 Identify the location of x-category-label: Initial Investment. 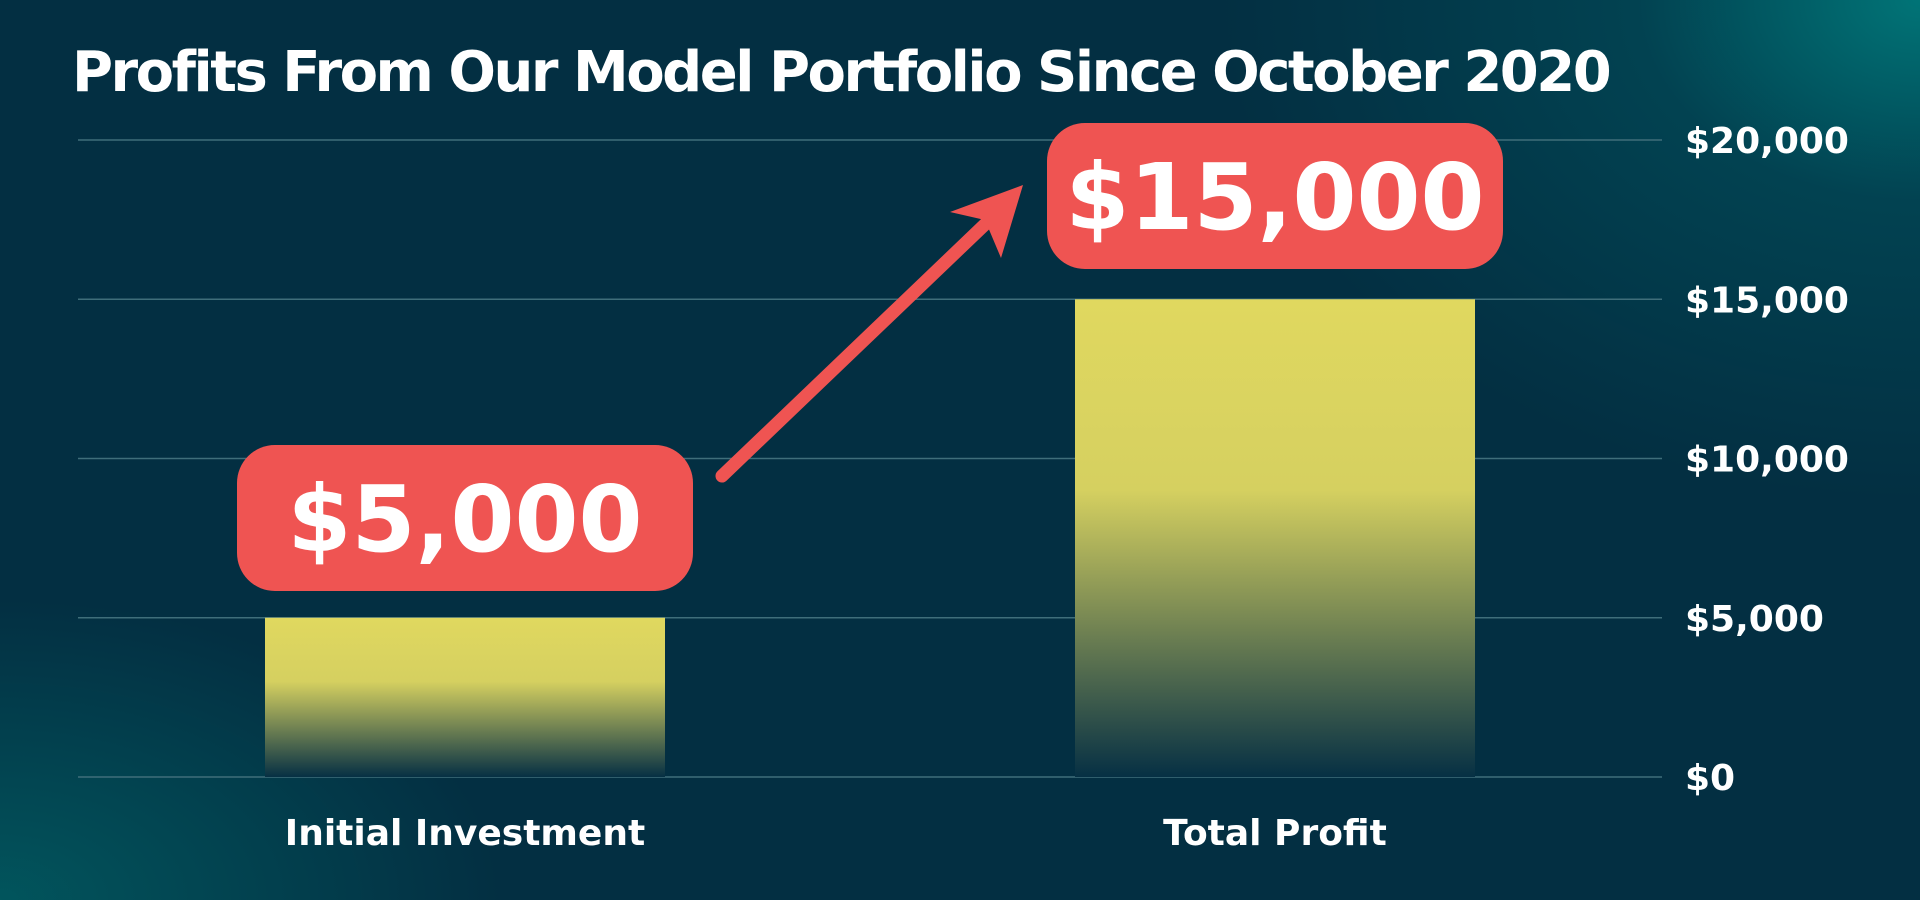
(465, 833).